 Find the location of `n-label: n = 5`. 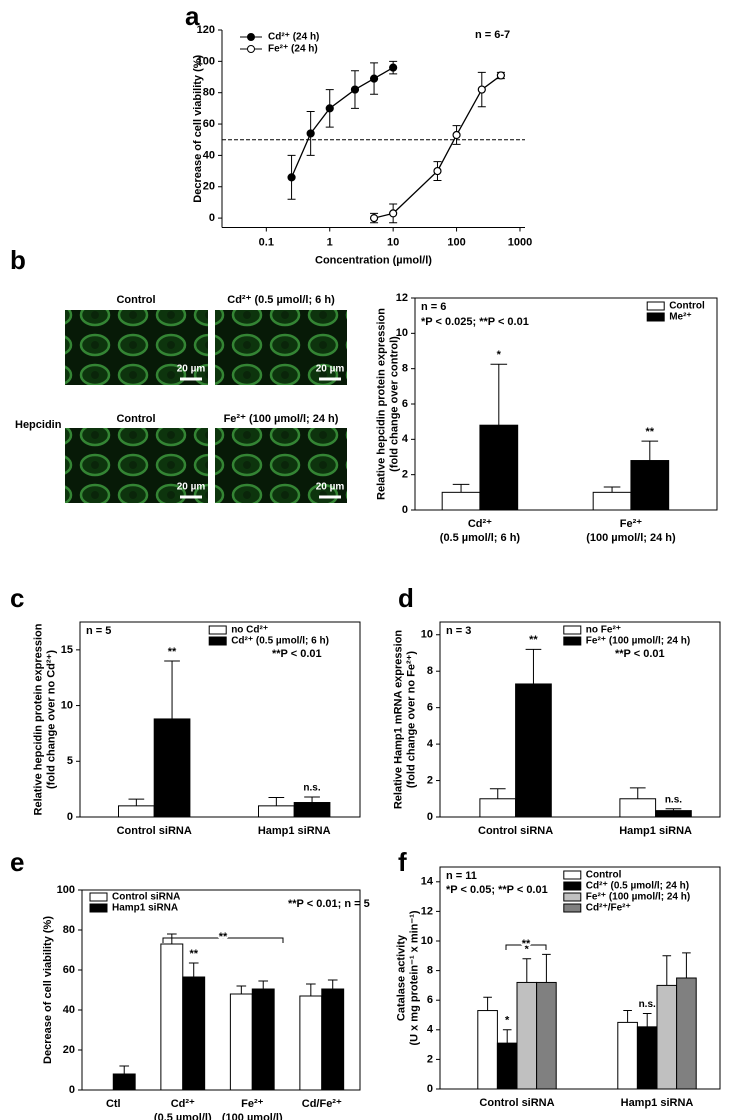

n-label: n = 5 is located at coordinates (98, 631).